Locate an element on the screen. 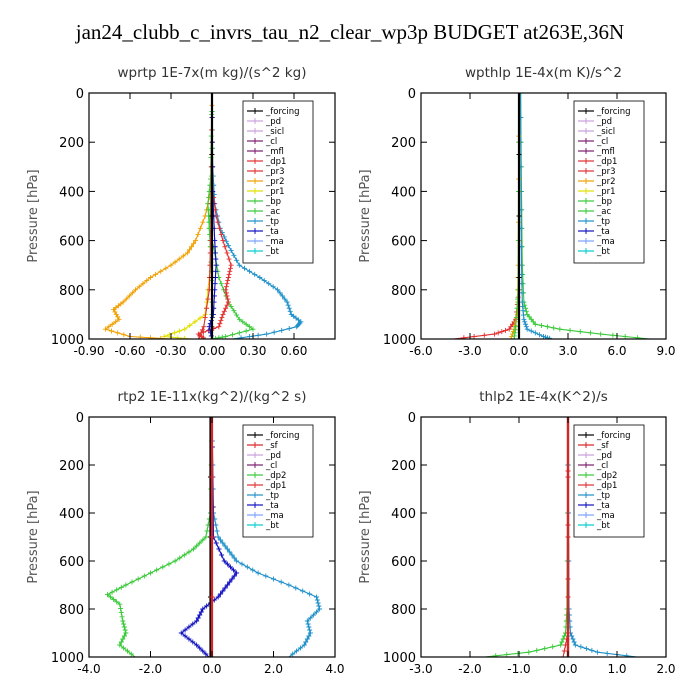  x-tick-label: 4.0 is located at coordinates (334, 669).